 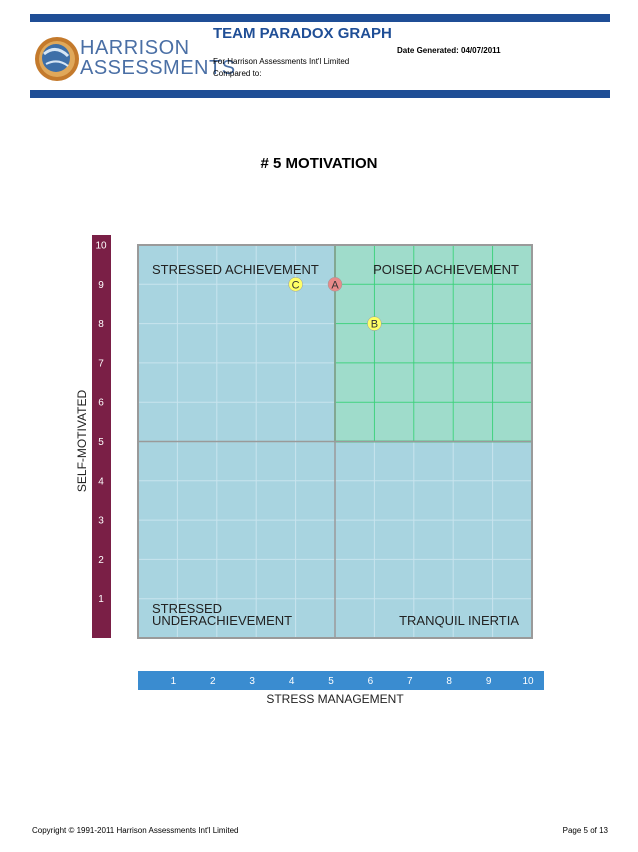 What do you see at coordinates (101, 403) in the screenshot?
I see `y-tick-label: 6` at bounding box center [101, 403].